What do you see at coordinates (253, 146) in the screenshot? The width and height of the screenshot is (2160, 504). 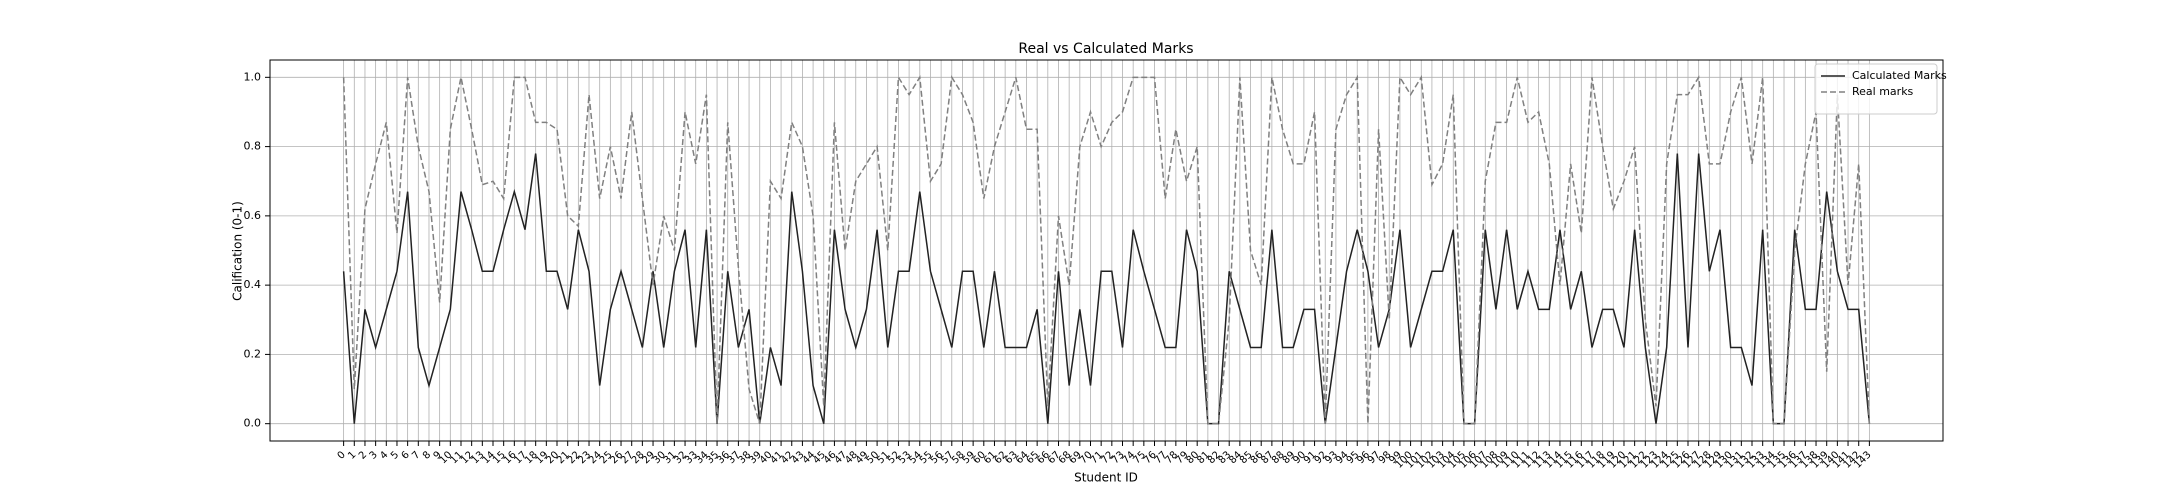 I see `y-tick-label: 0.8` at bounding box center [253, 146].